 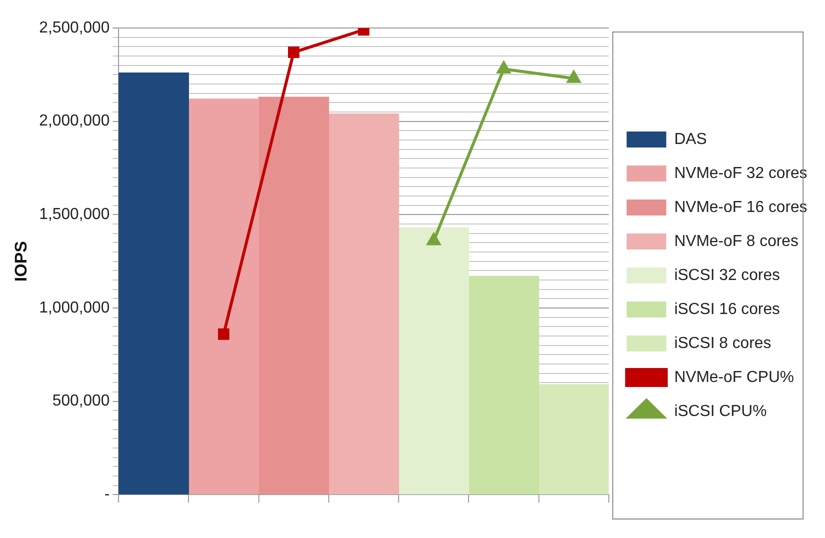 I want to click on y-axis-title: IOPS, so click(x=21, y=261).